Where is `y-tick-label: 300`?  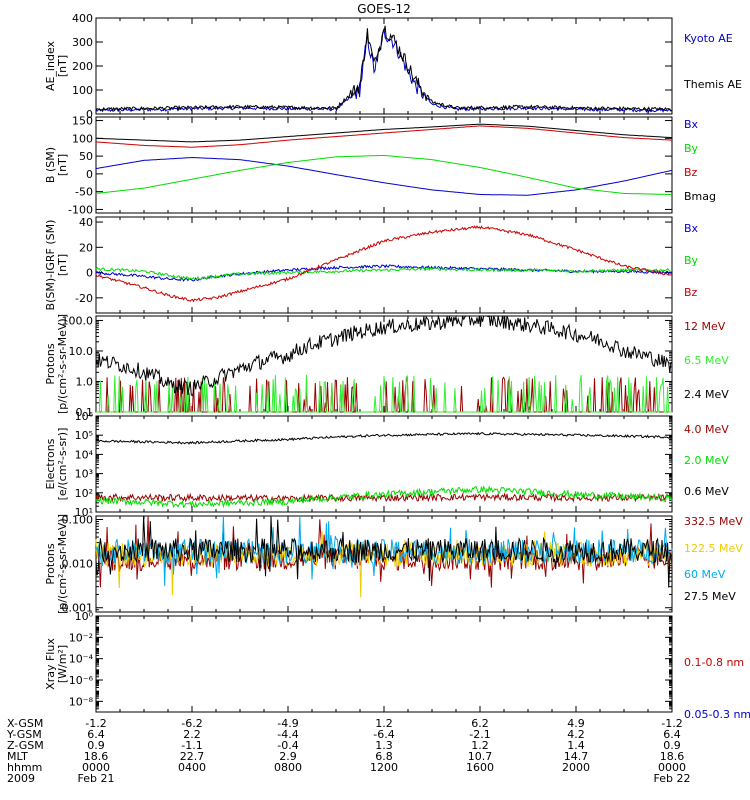
y-tick-label: 300 is located at coordinates (82, 42).